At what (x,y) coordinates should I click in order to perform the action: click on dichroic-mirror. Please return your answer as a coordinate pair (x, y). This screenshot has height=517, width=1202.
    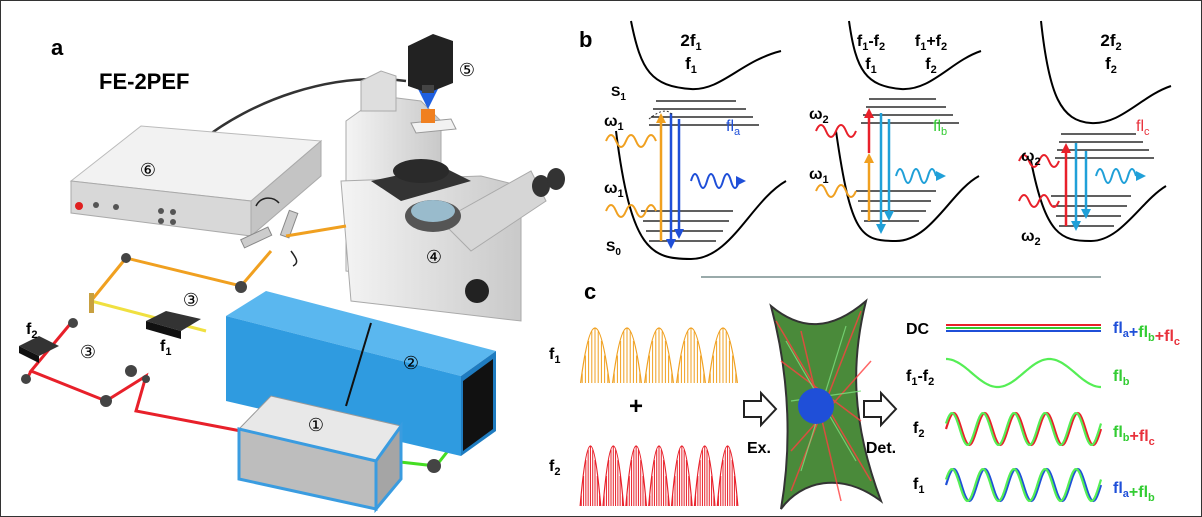
    Looking at the image, I should click on (91, 303).